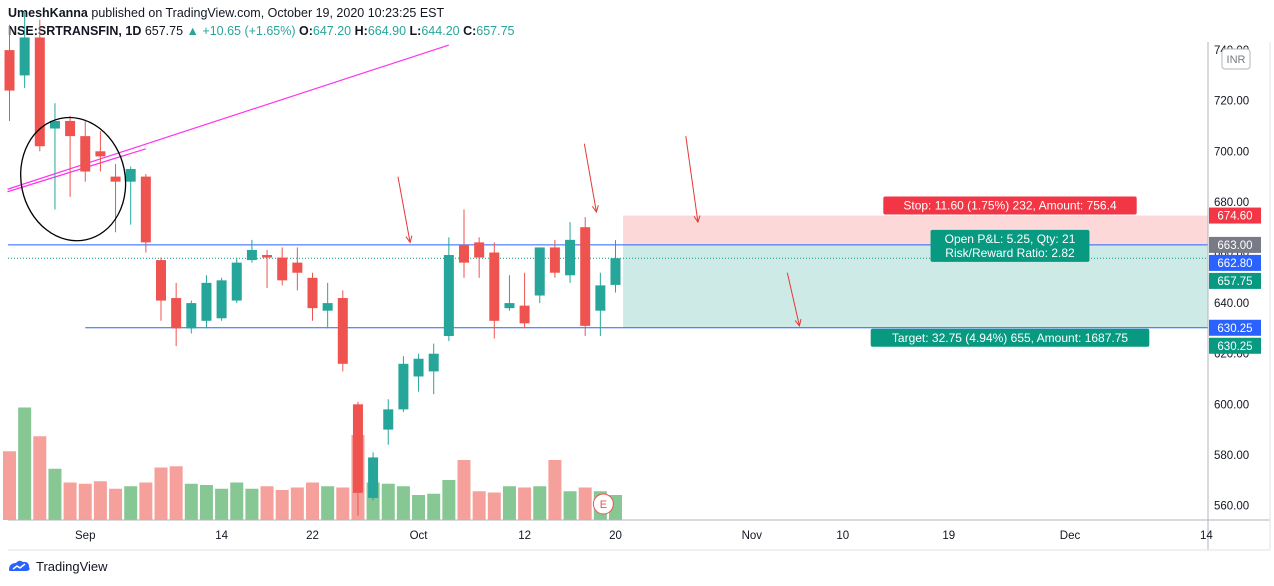 The height and width of the screenshot is (586, 1274). I want to click on x-tick-label: 10, so click(842, 536).